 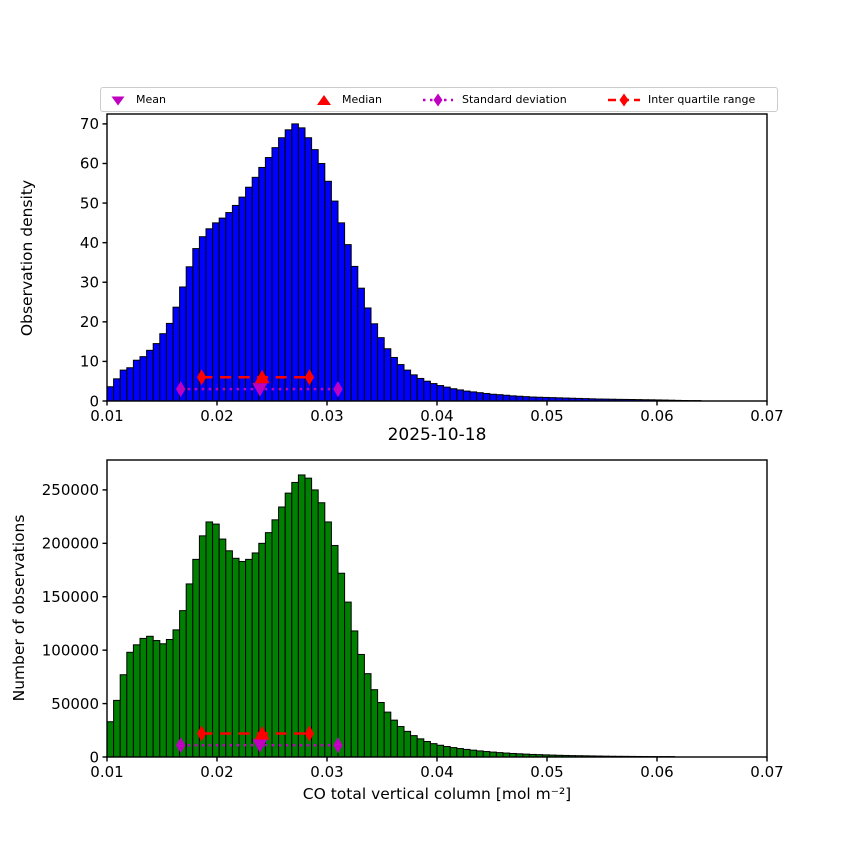 I want to click on x-tick-label: 0.03, so click(x=326, y=772).